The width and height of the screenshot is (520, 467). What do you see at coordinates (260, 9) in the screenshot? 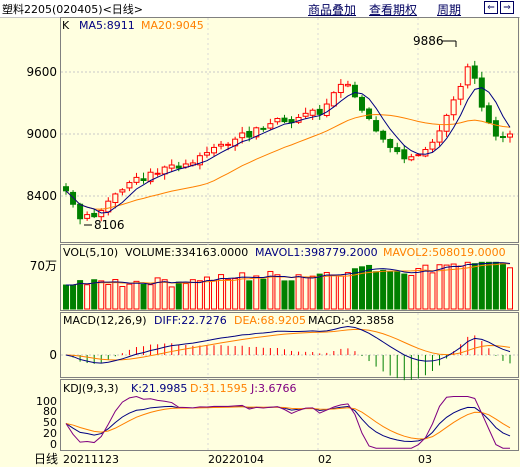
I see `title-bar: 塑料2205(020405)<日线> 商品叠加 查看期权 周期 ⇐ ⇒` at bounding box center [260, 9].